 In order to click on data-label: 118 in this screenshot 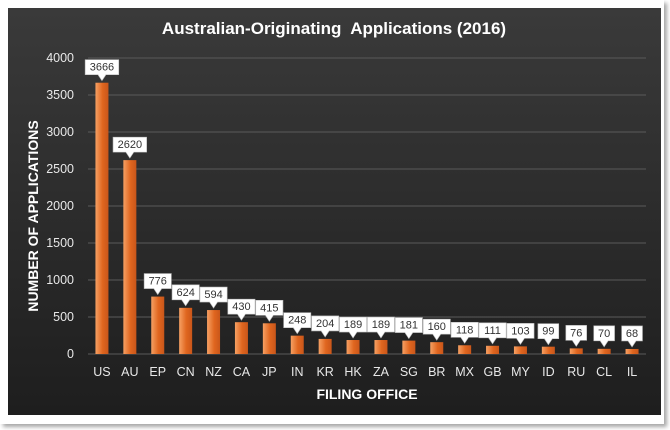, I will do `click(465, 330)`.